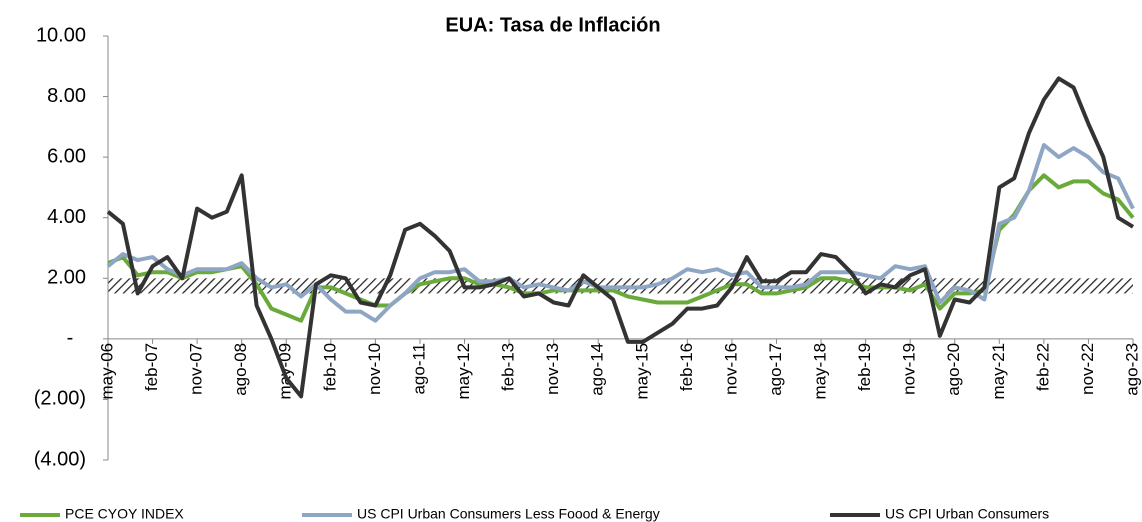  What do you see at coordinates (1042, 367) in the screenshot?
I see `x-tick-label: feb-22` at bounding box center [1042, 367].